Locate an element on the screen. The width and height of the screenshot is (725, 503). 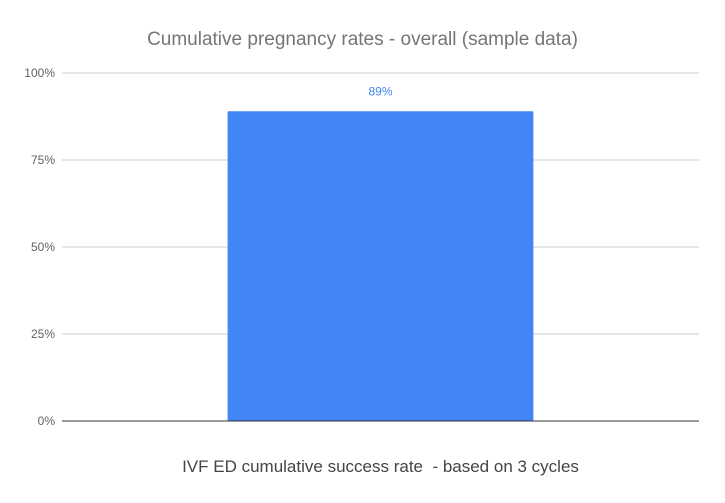
y-tick-label: 75% is located at coordinates (43, 160).